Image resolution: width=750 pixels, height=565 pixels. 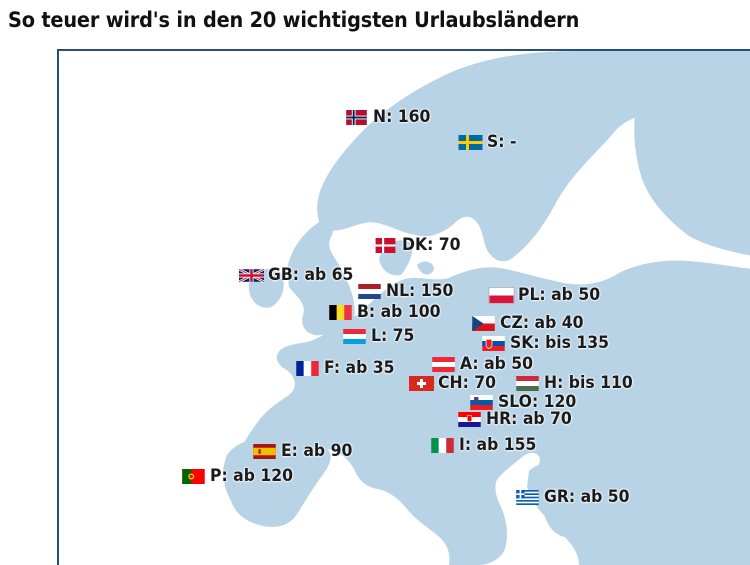 I want to click on label-norway: N: 160, so click(x=389, y=117).